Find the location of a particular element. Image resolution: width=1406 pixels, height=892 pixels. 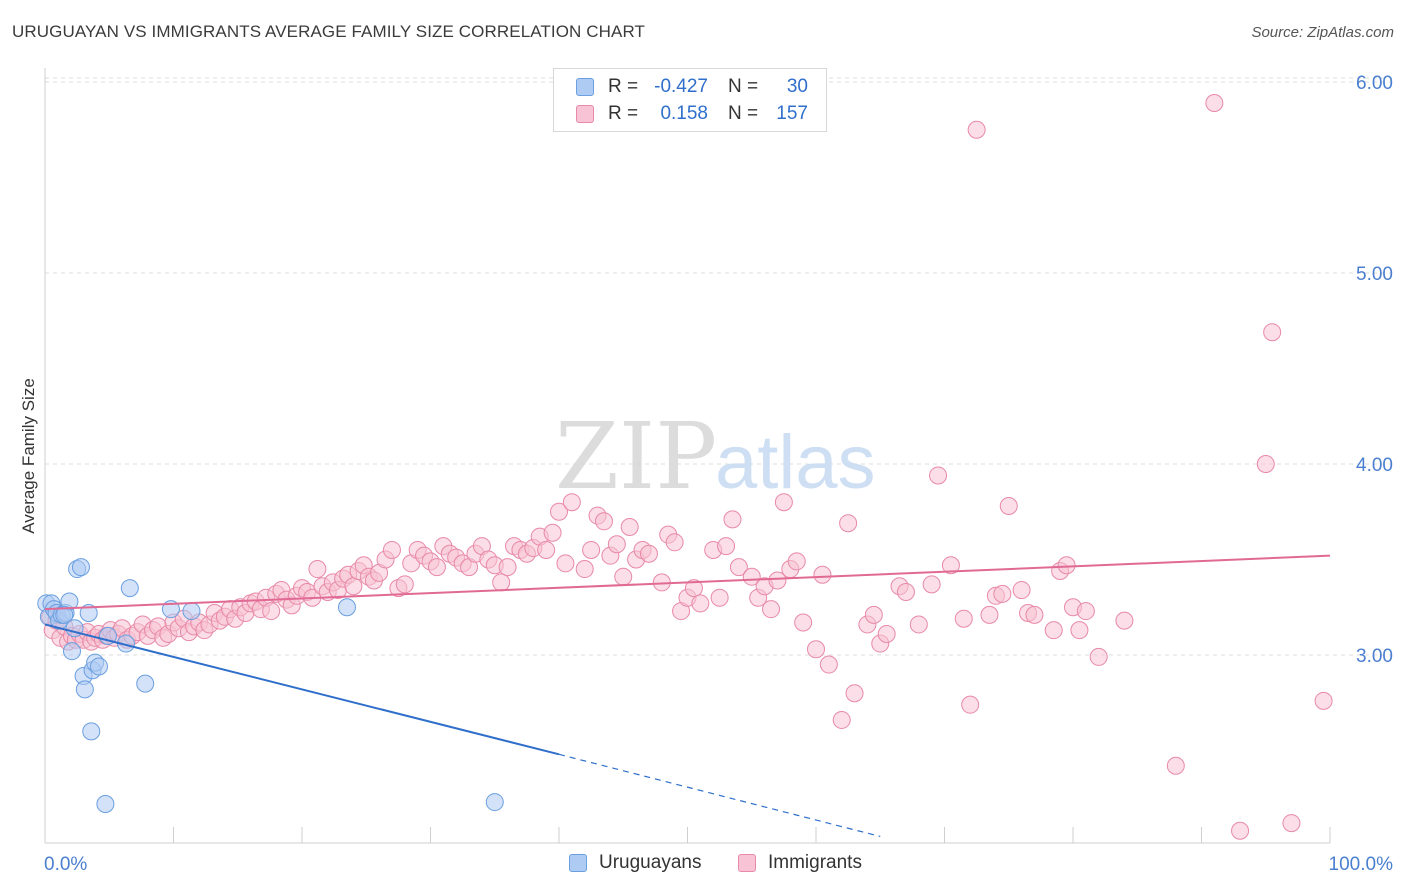

legend-r-value: -0.427 is located at coordinates (681, 86).